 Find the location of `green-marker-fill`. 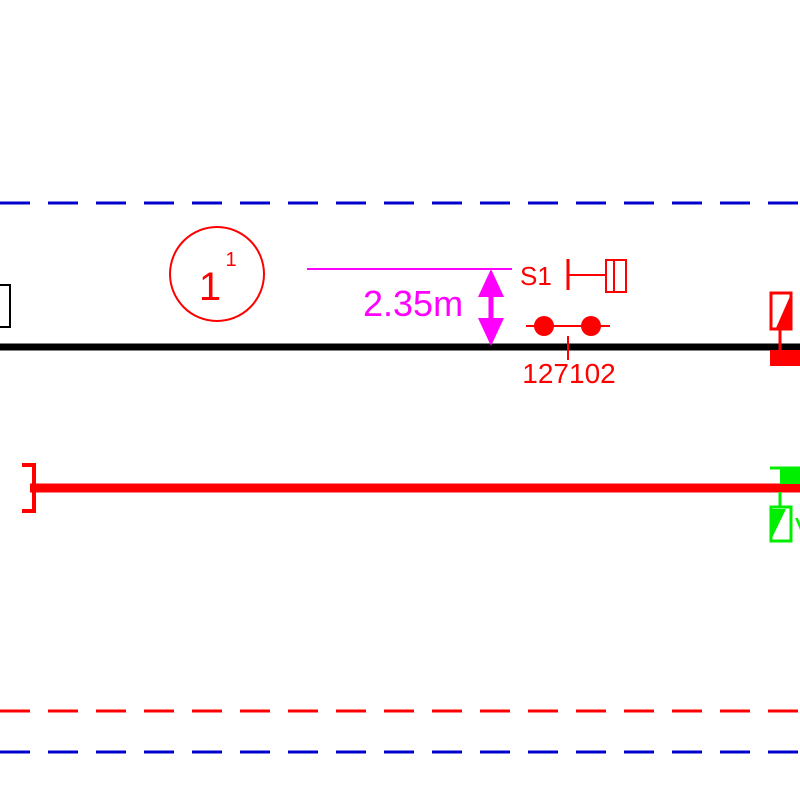

green-marker-fill is located at coordinates (778, 524).